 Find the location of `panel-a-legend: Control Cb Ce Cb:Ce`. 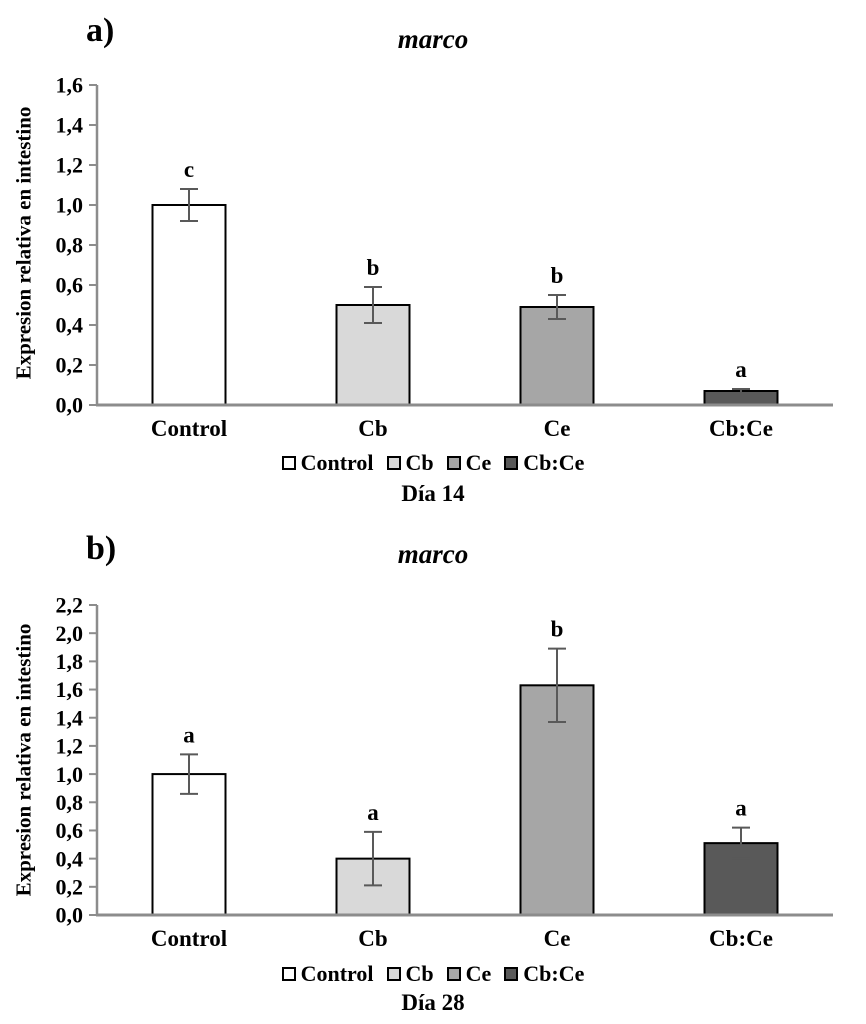

panel-a-legend: Control Cb Ce Cb:Ce is located at coordinates (433, 463).